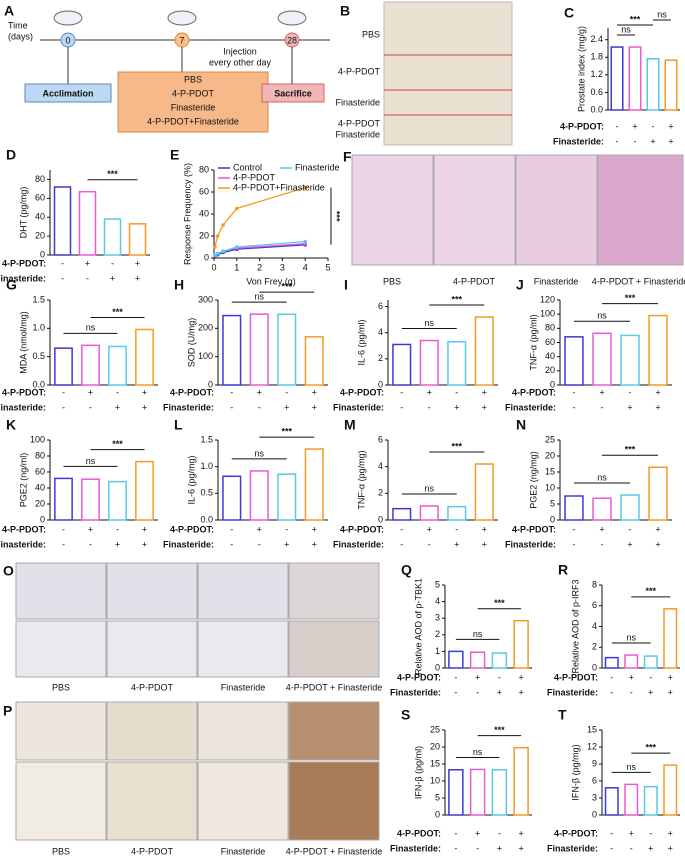  What do you see at coordinates (282, 267) in the screenshot?
I see `x-tick-label: 3` at bounding box center [282, 267].